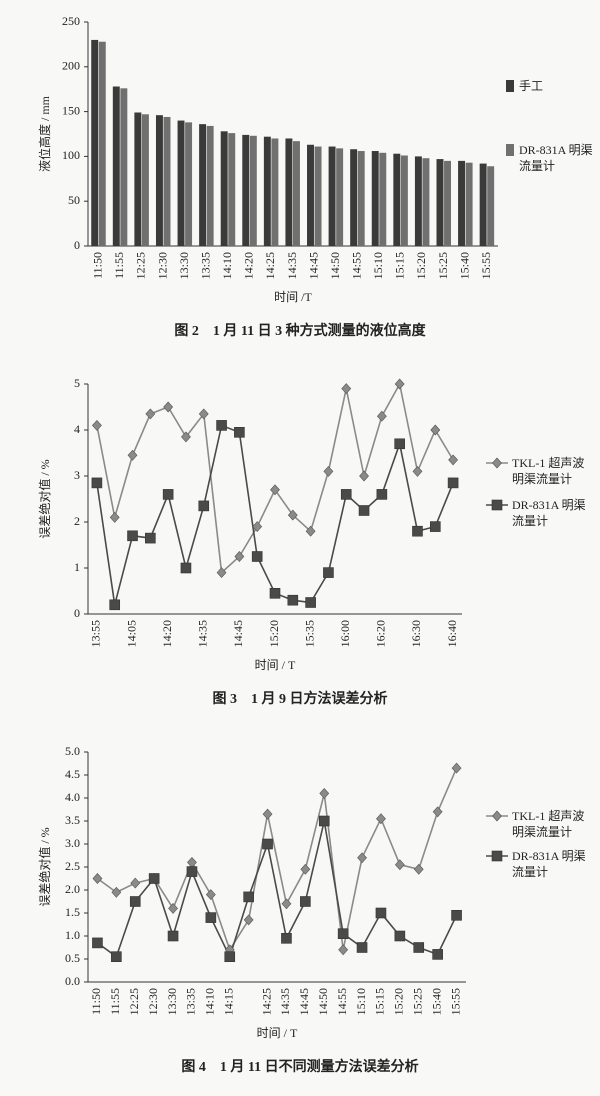 The width and height of the screenshot is (600, 1096). What do you see at coordinates (184, 265) in the screenshot?
I see `x-tick-label: 13:30` at bounding box center [184, 265].